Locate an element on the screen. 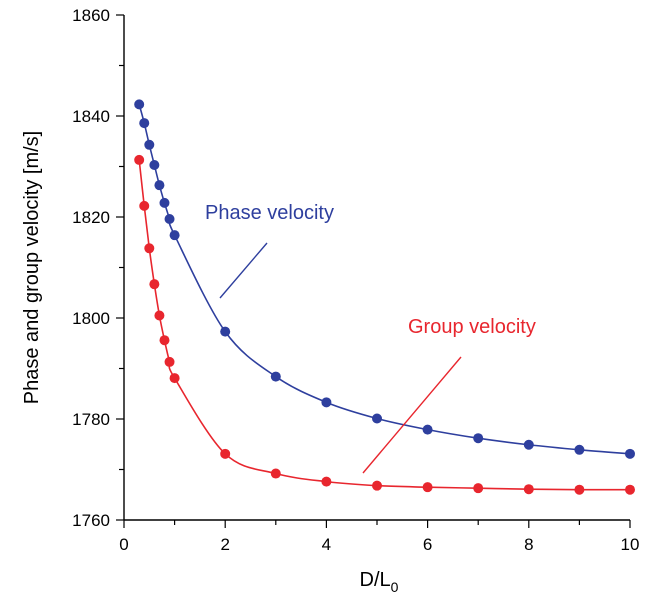 The image size is (656, 602). y-tick-label: 1820 is located at coordinates (91, 217).